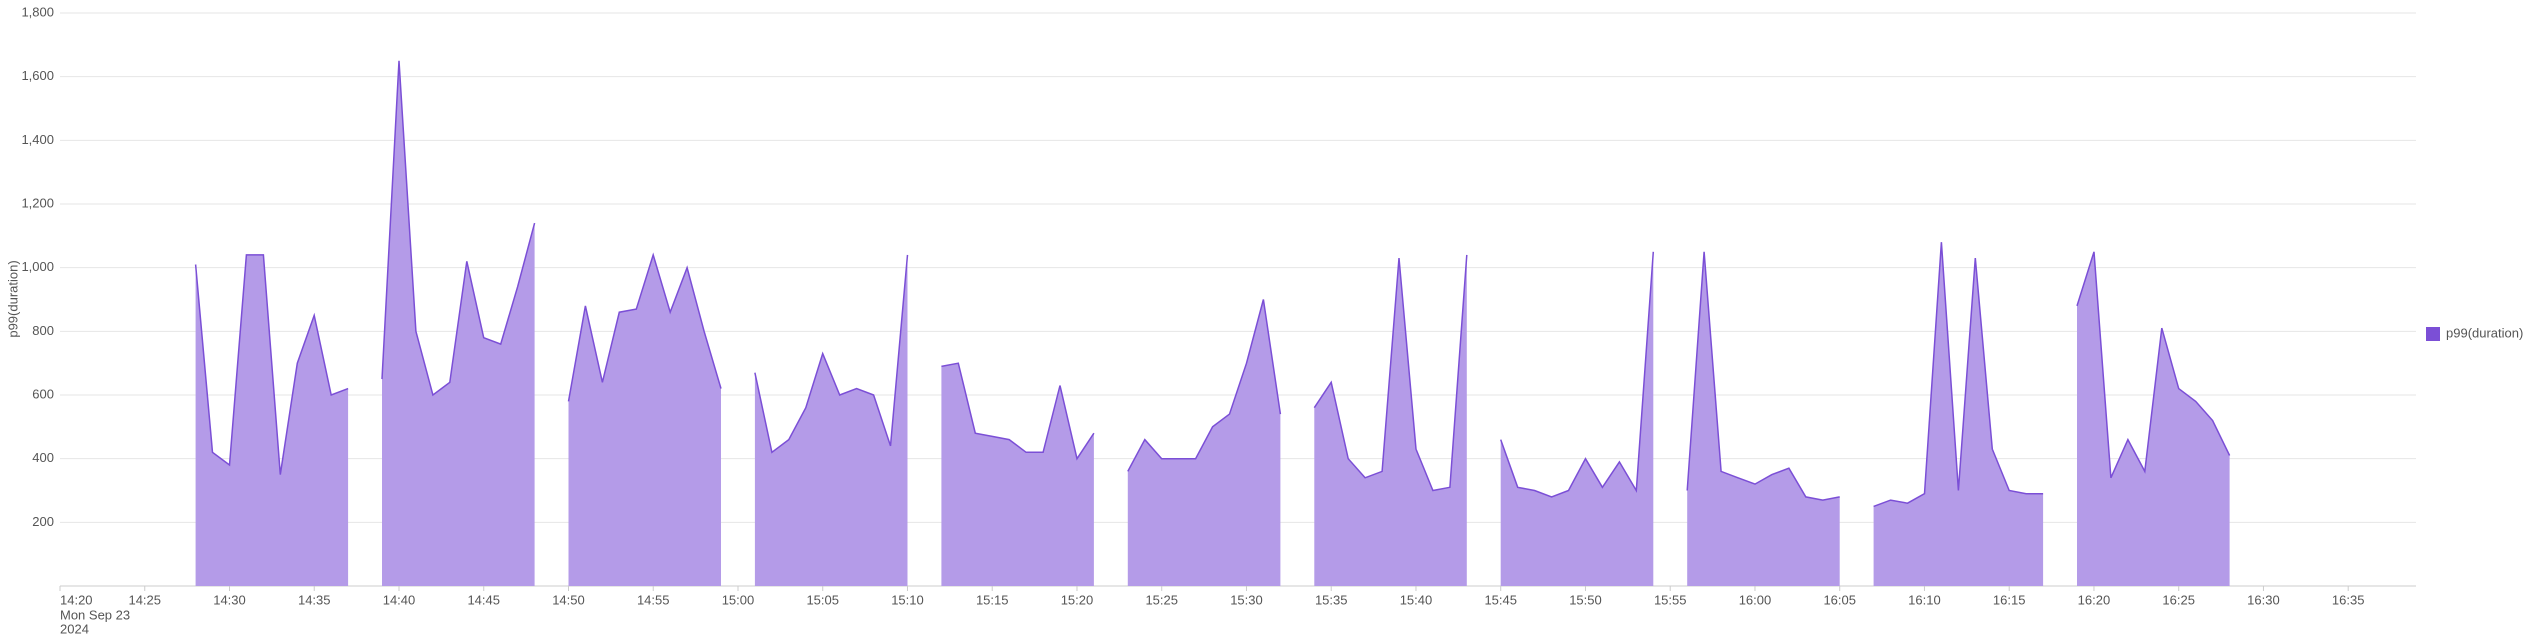  What do you see at coordinates (43, 457) in the screenshot?
I see `y-tick-label: 400` at bounding box center [43, 457].